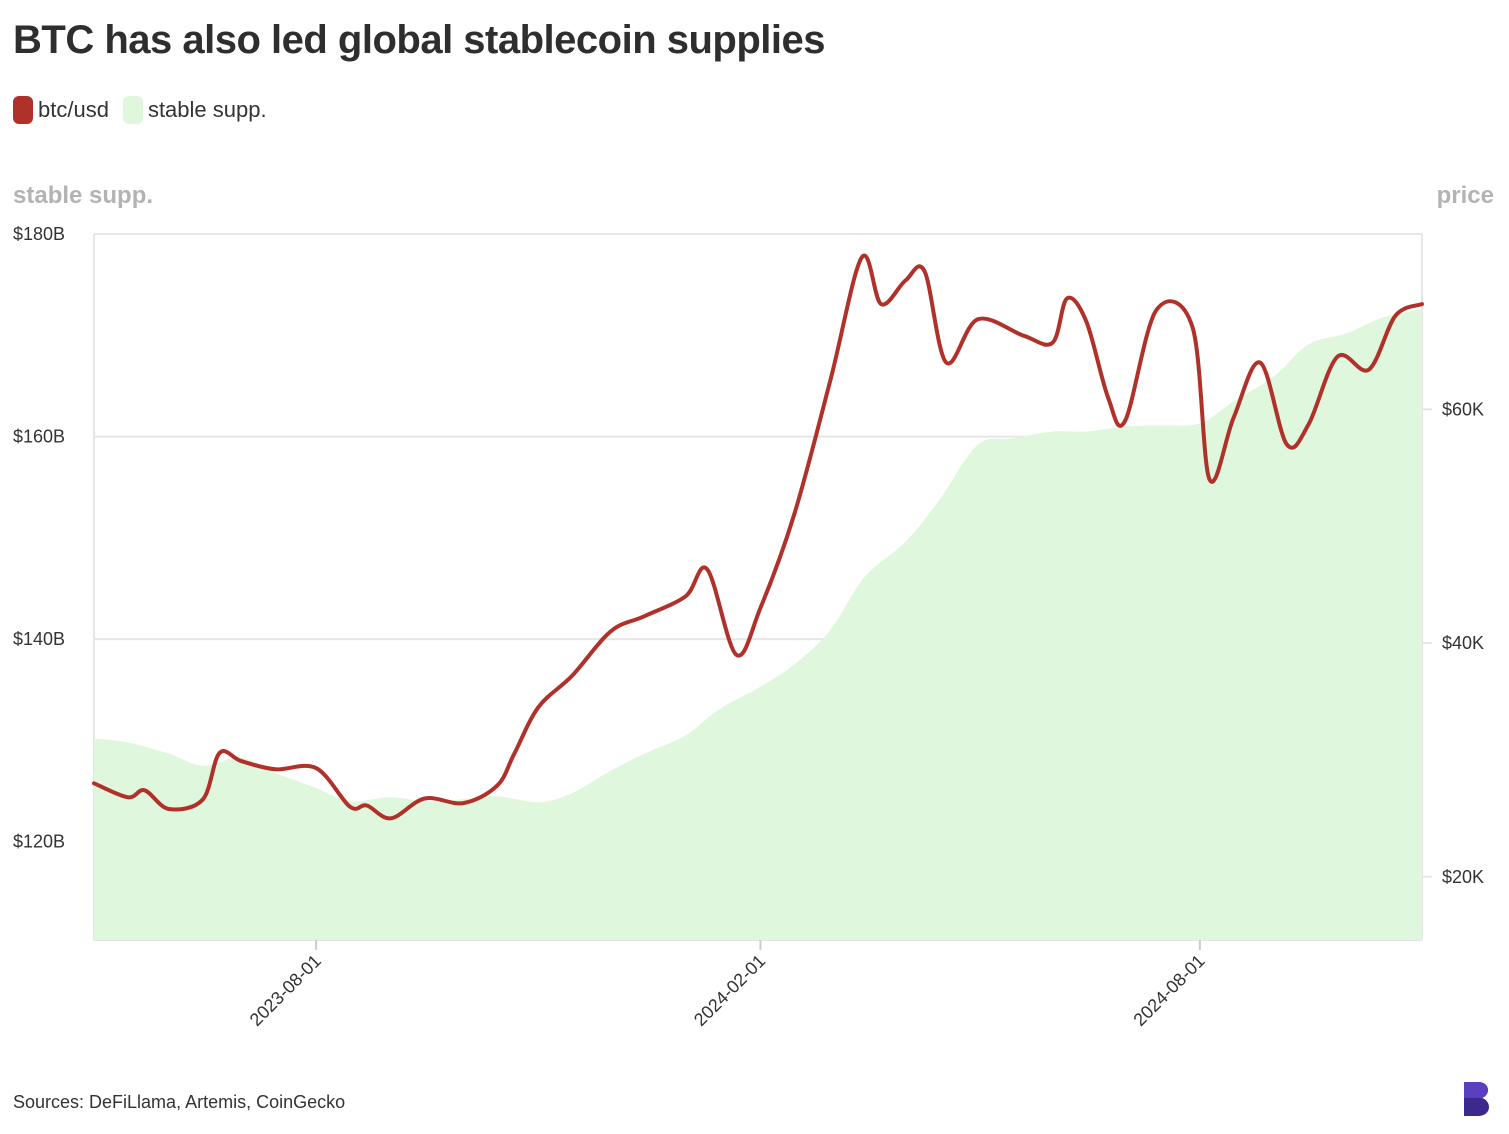 Image resolution: width=1509 pixels, height=1134 pixels. Describe the element at coordinates (285, 990) in the screenshot. I see `x-tick-label-0: 2023-08-01` at that location.